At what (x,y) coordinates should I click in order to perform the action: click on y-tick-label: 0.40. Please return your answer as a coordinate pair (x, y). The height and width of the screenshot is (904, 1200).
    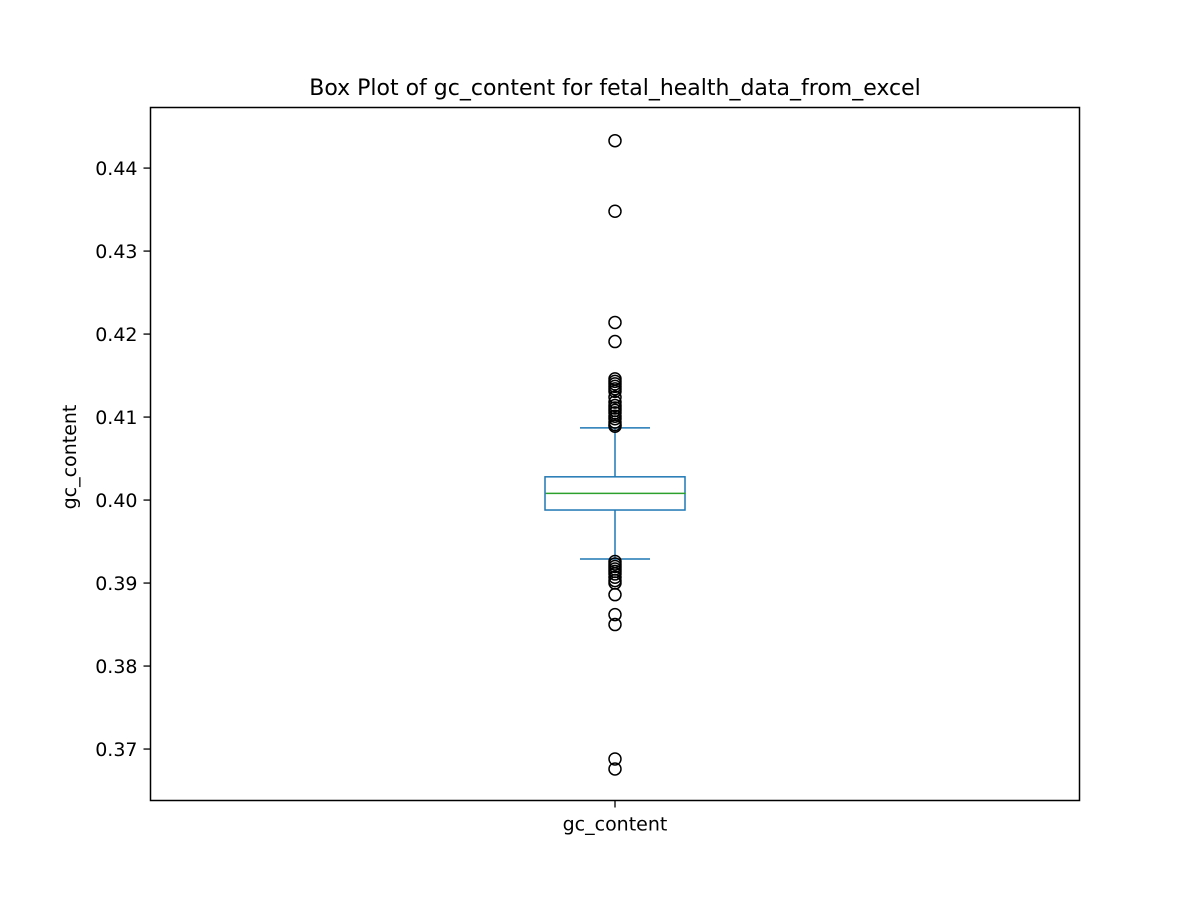
    Looking at the image, I should click on (116, 501).